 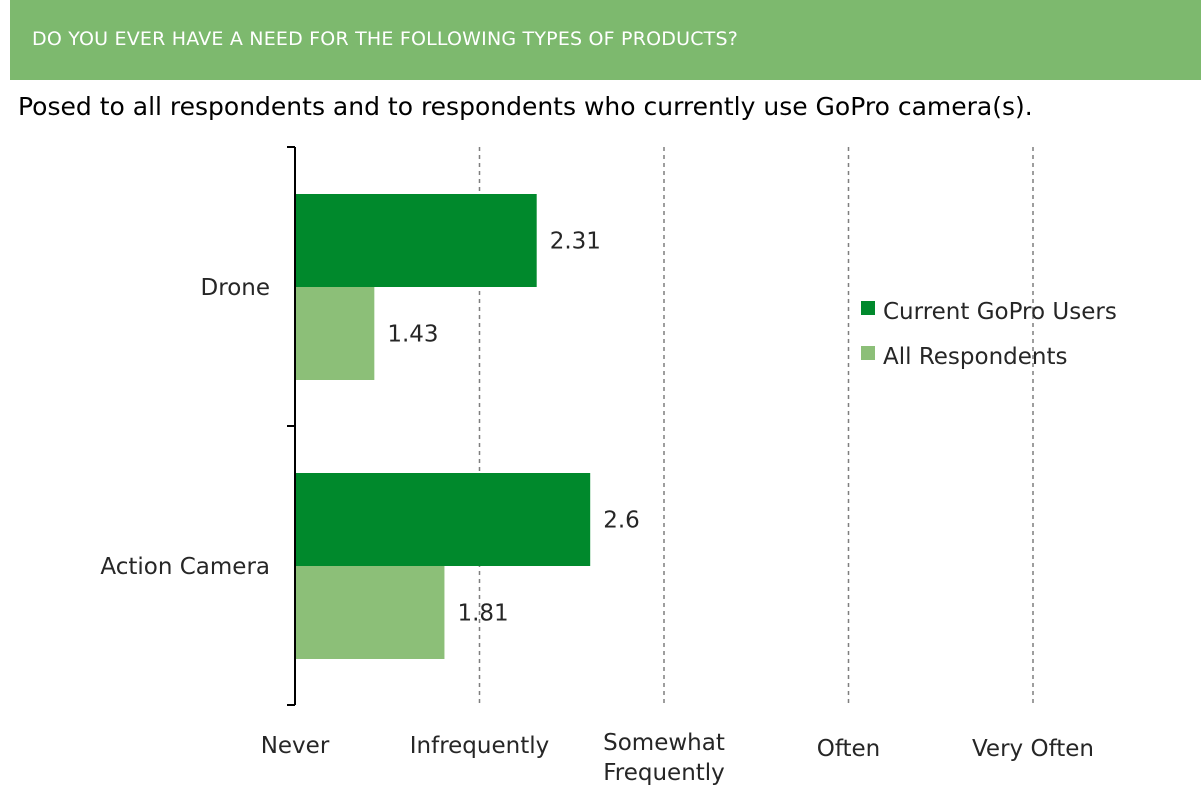 What do you see at coordinates (482, 614) in the screenshot?
I see `data-label: 1.81` at bounding box center [482, 614].